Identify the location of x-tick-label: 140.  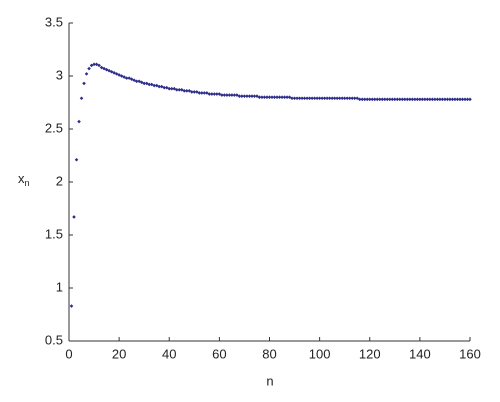
(420, 353).